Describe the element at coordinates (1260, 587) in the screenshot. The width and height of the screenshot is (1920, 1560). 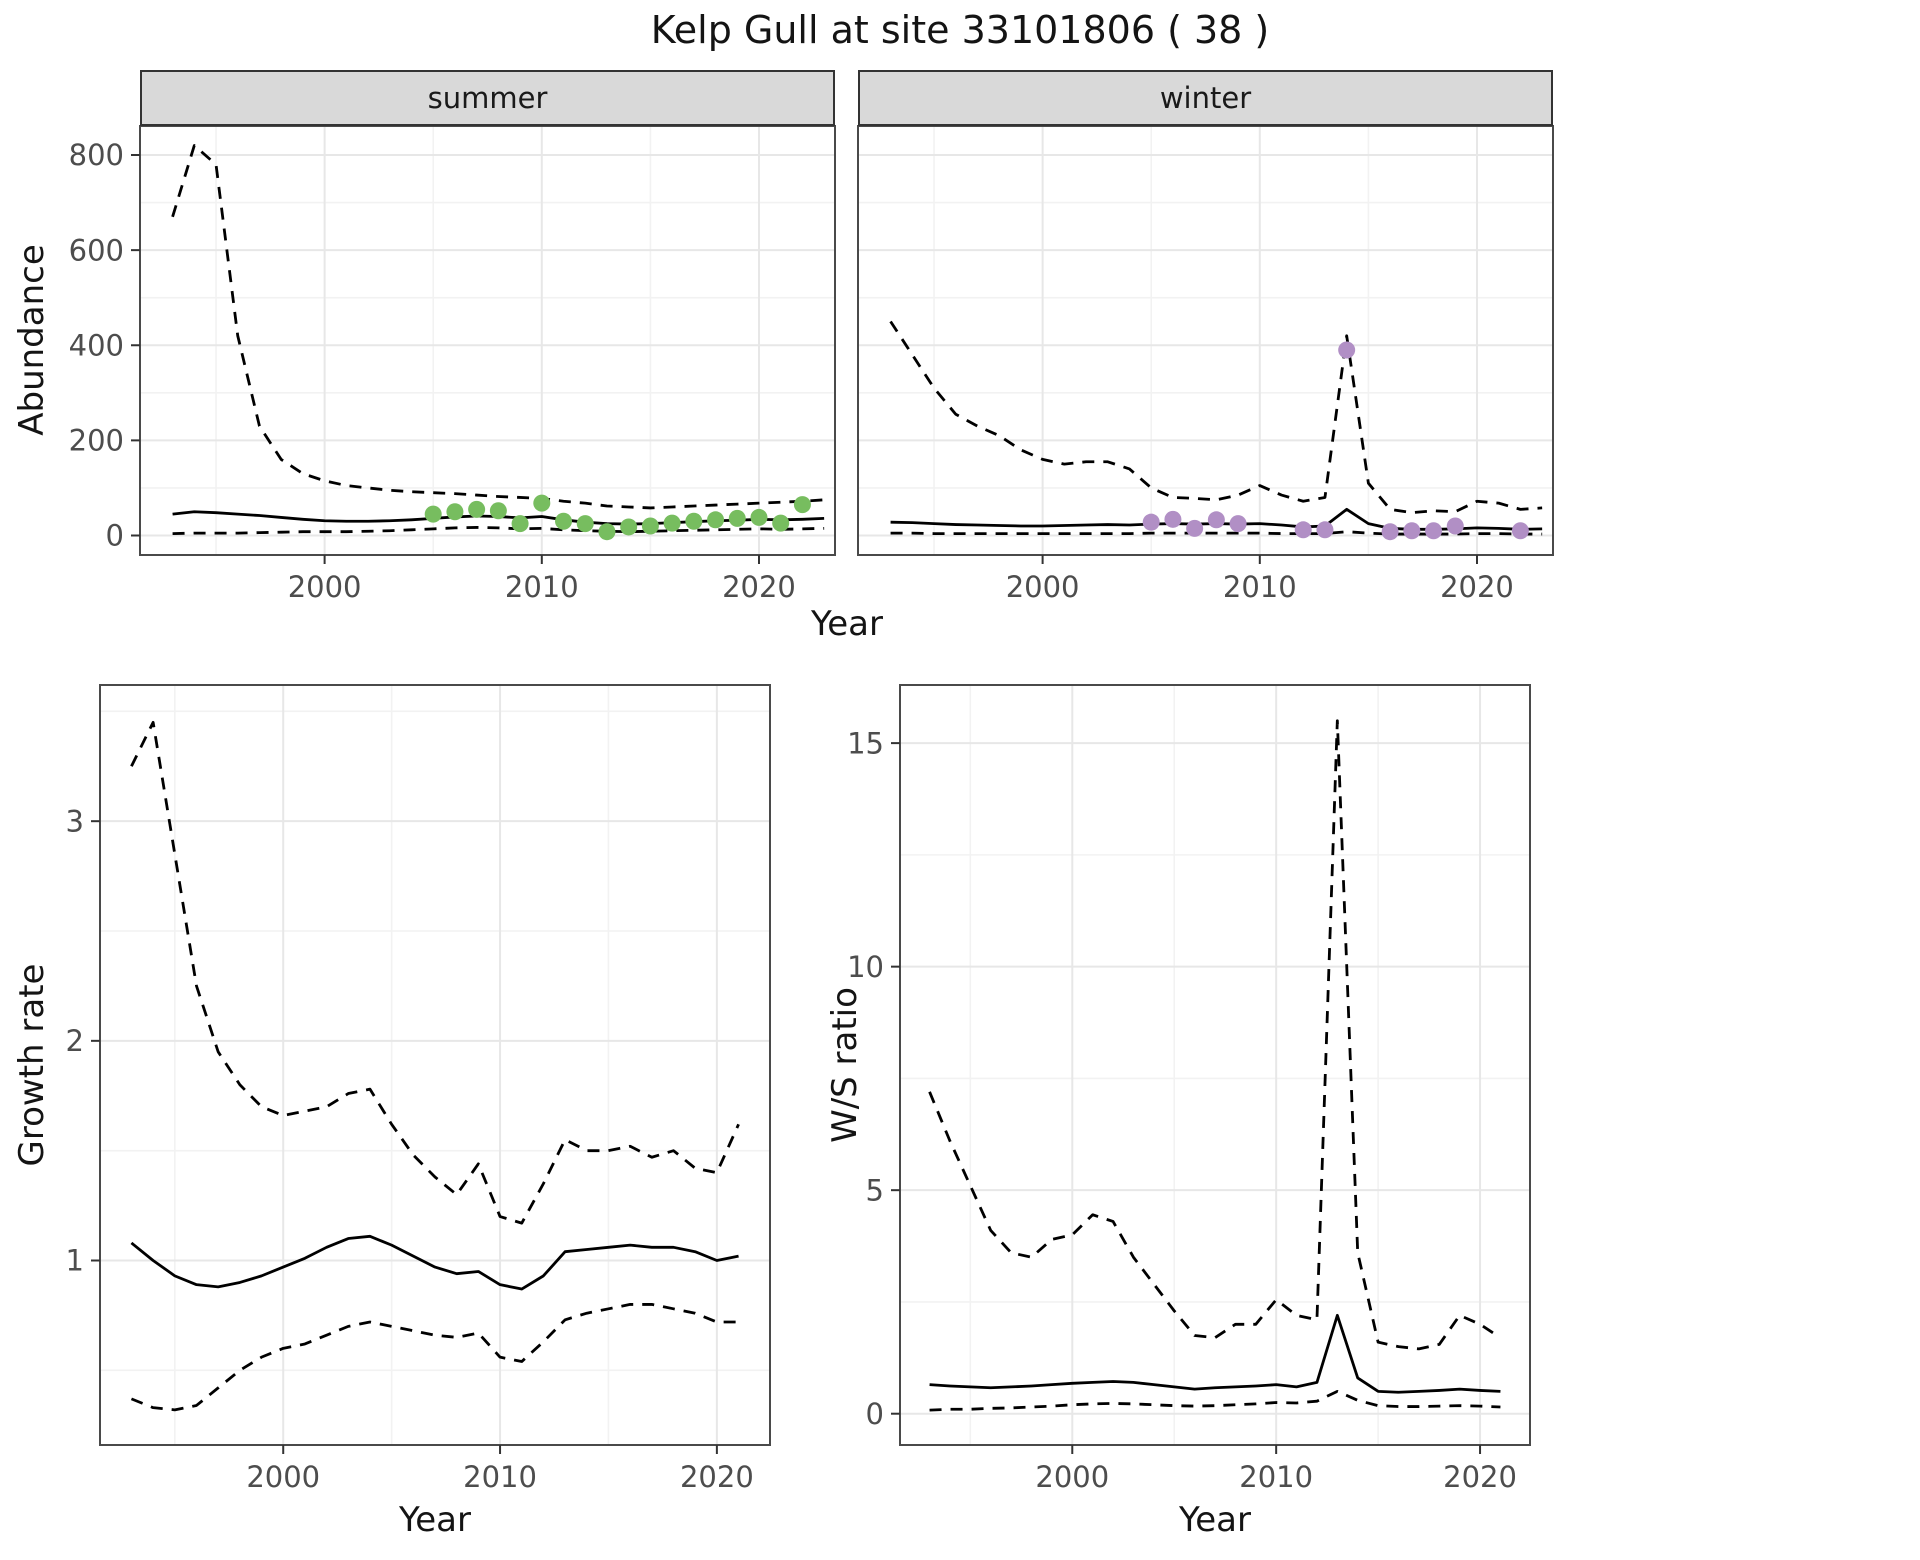
I see `abundance-winter-x-tick-label: 2010` at that location.